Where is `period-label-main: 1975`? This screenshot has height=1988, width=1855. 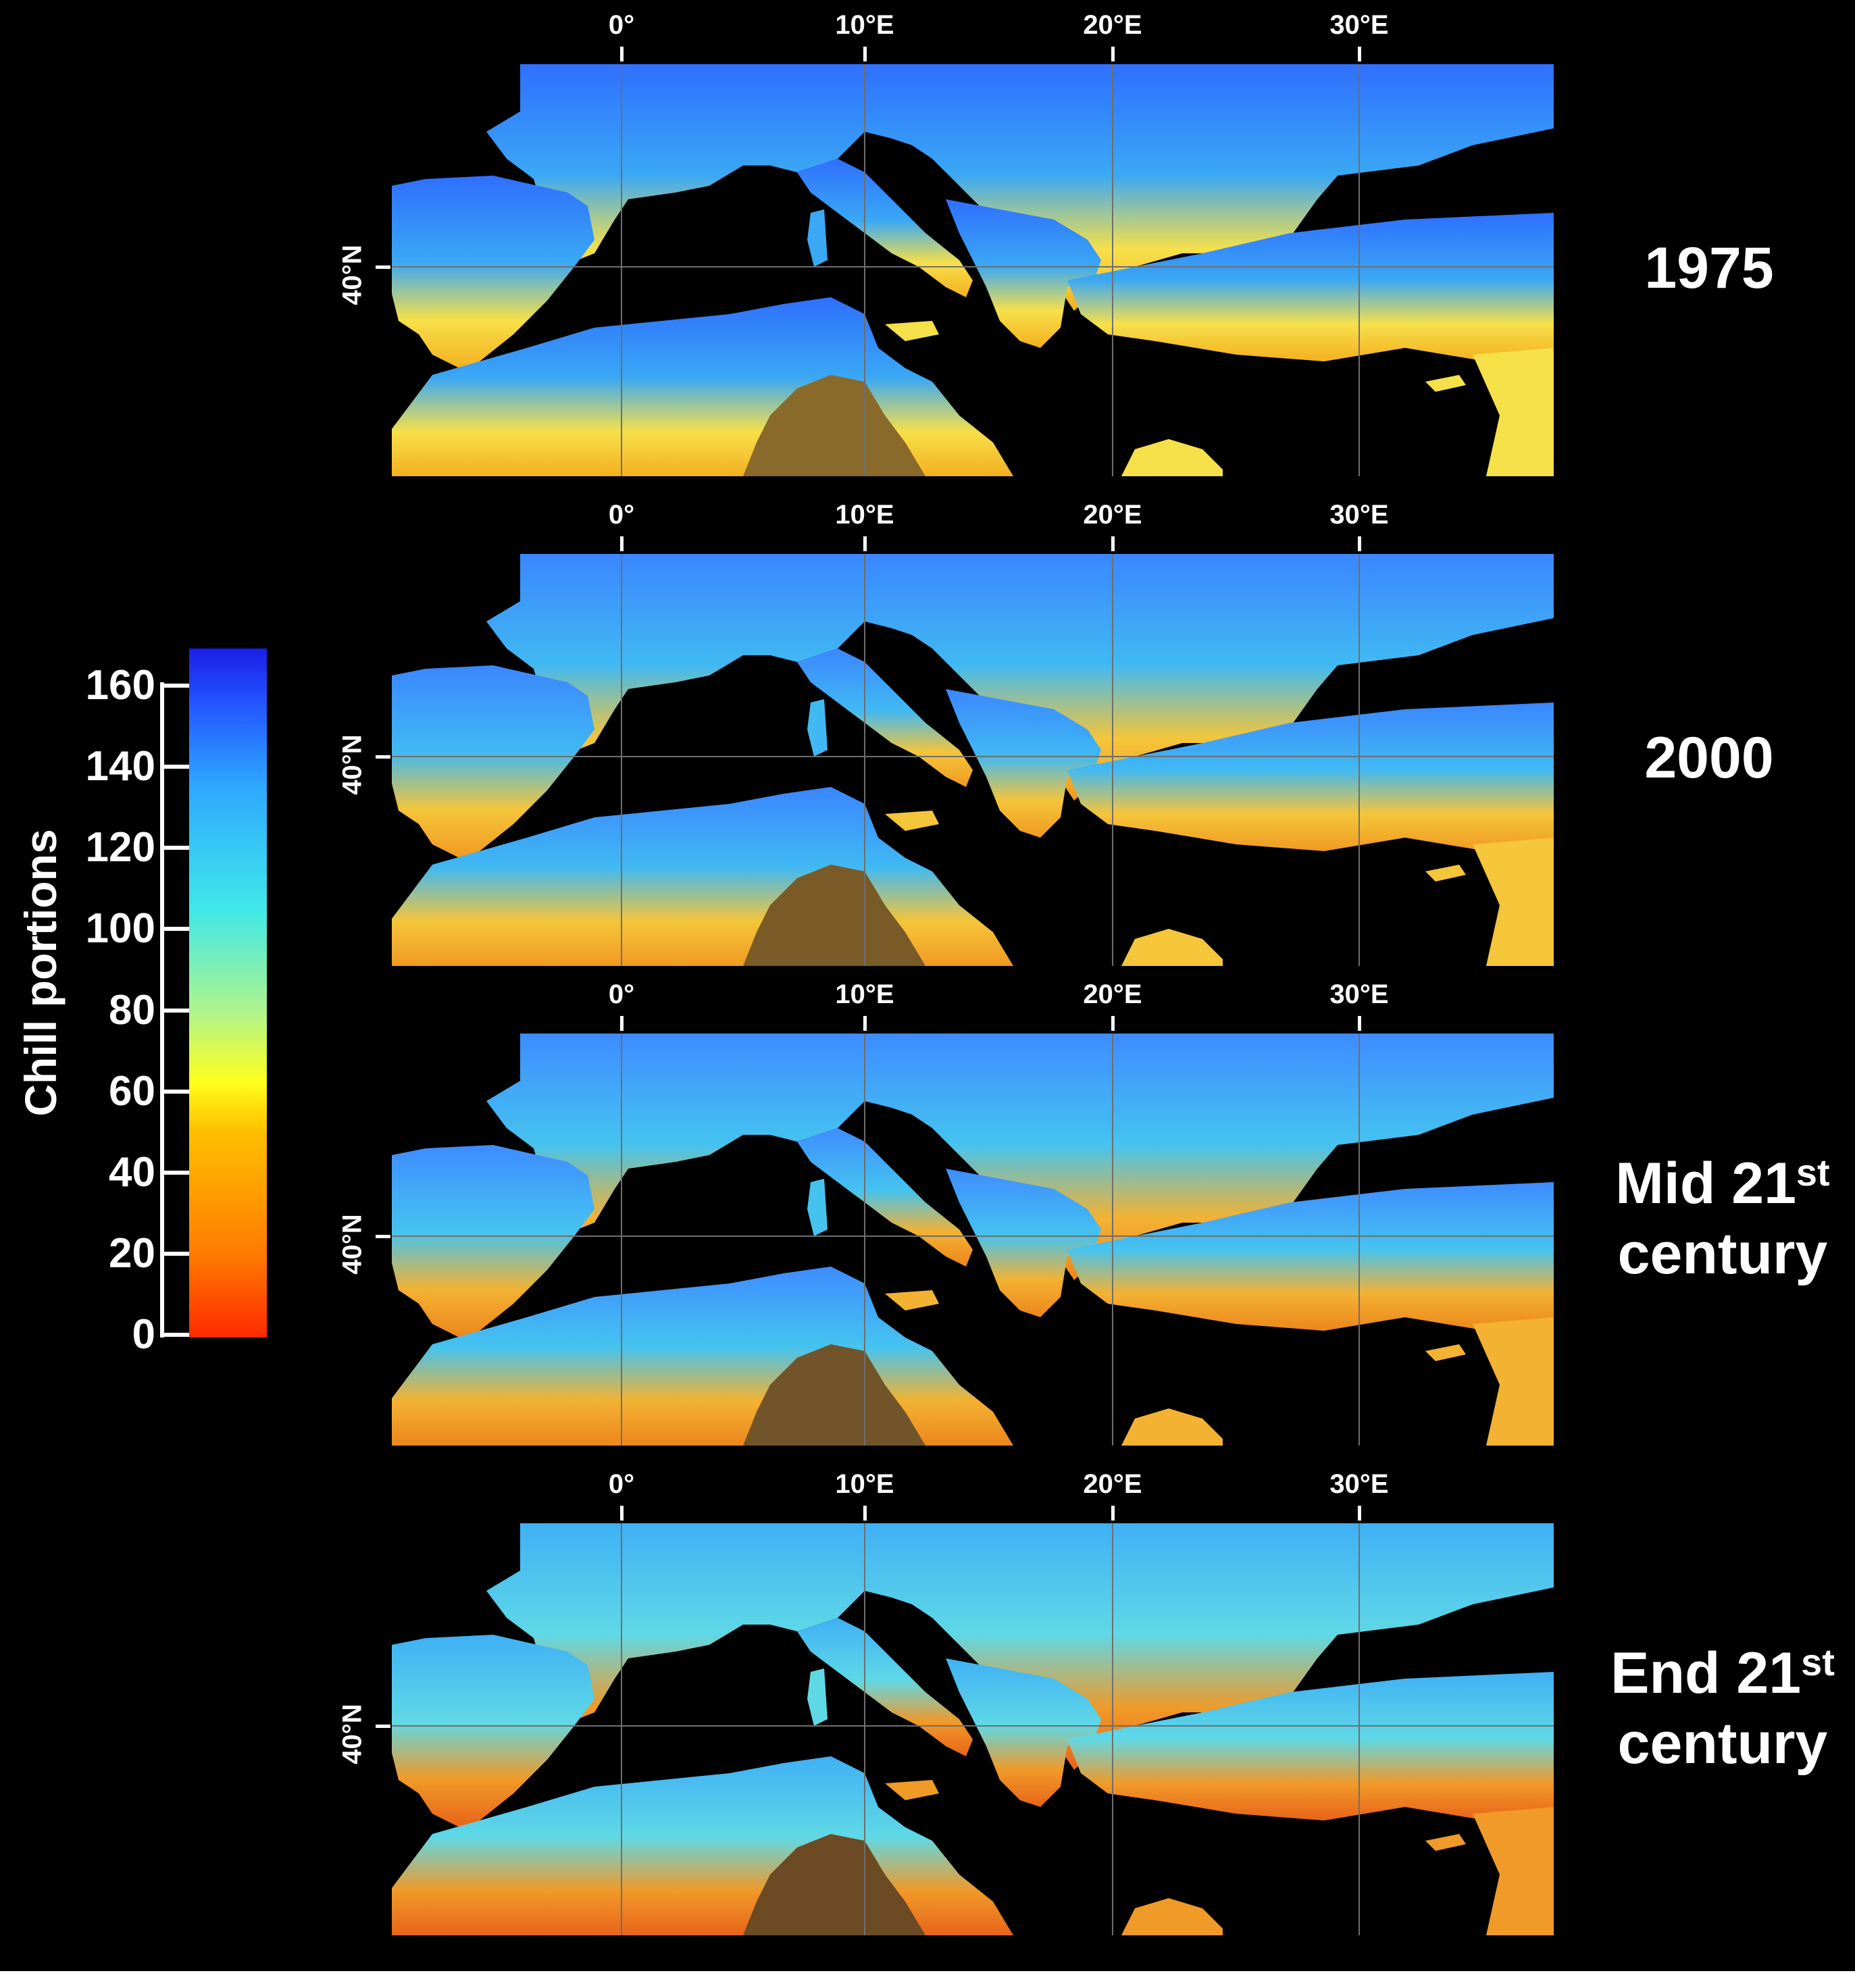
period-label-main: 1975 is located at coordinates (1709, 268).